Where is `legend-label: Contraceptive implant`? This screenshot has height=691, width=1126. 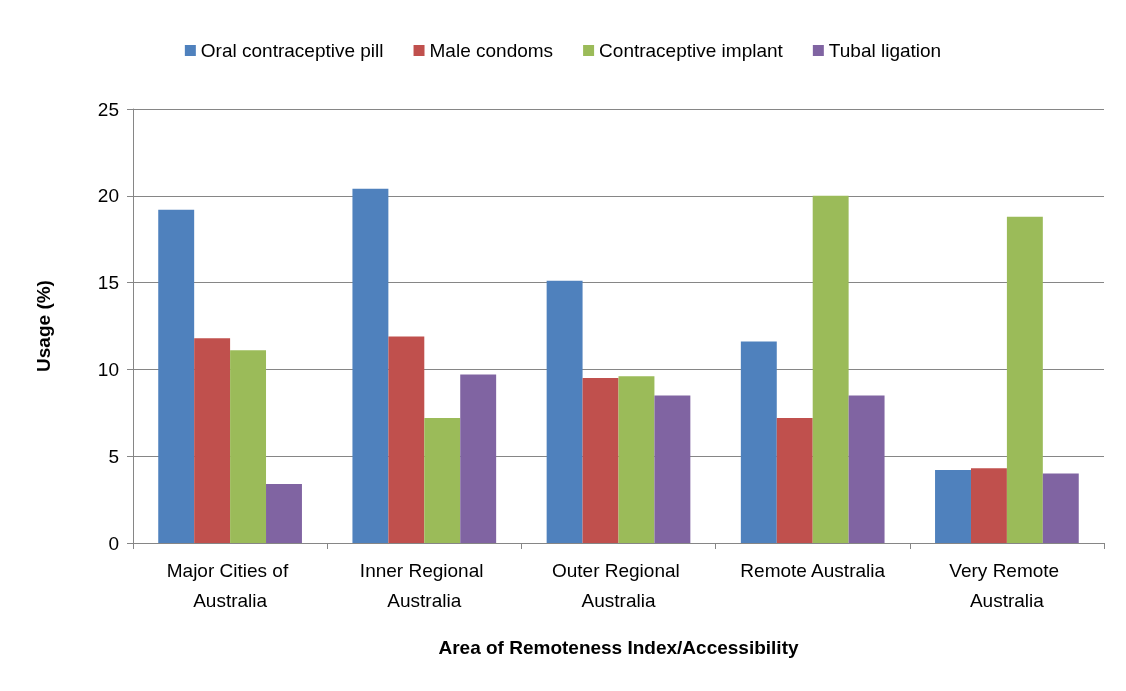
legend-label: Contraceptive implant is located at coordinates (691, 50).